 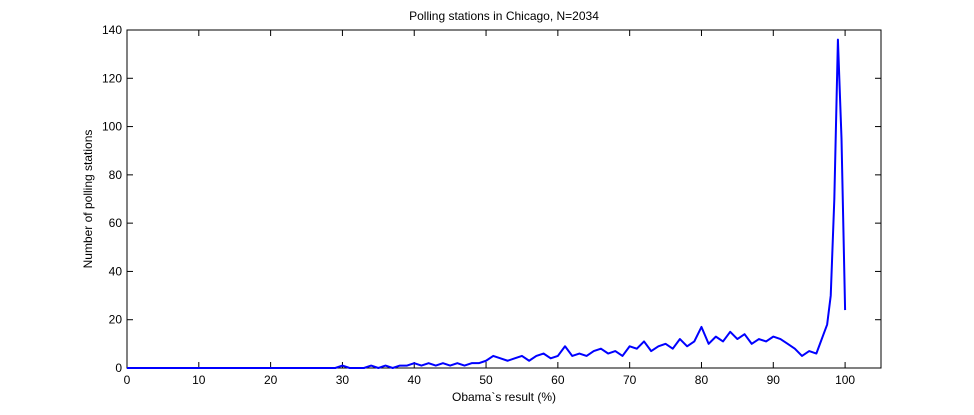 I want to click on x-tick-label: 40, so click(x=415, y=380).